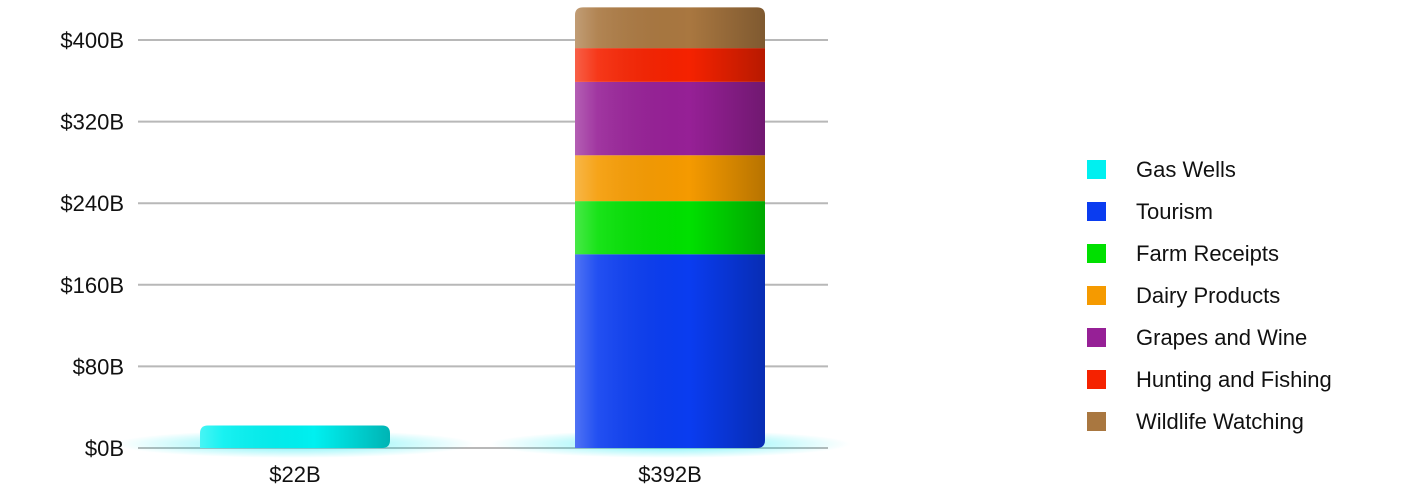  Describe the element at coordinates (1207, 253) in the screenshot. I see `legend-label: Farm Receipts` at that location.